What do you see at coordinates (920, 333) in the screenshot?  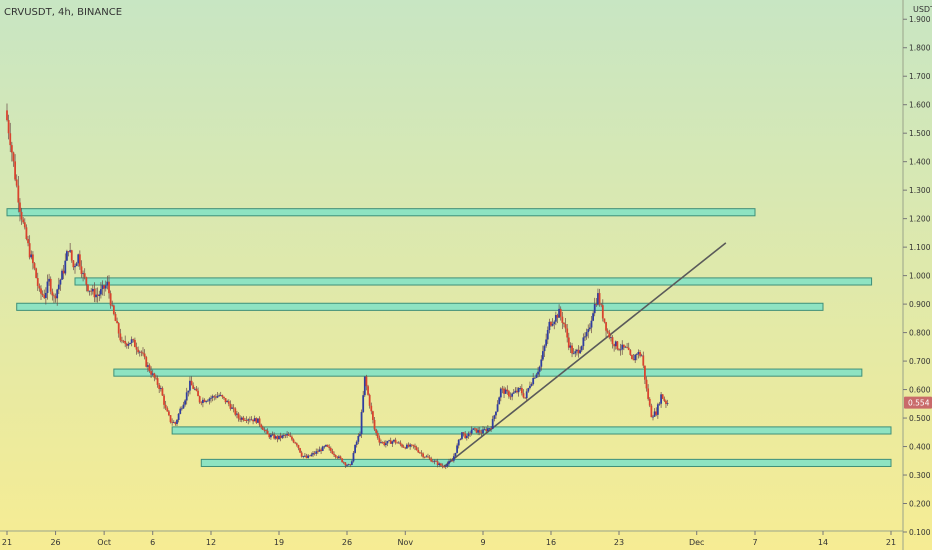 I see `y-tick-label: 0.800` at bounding box center [920, 333].